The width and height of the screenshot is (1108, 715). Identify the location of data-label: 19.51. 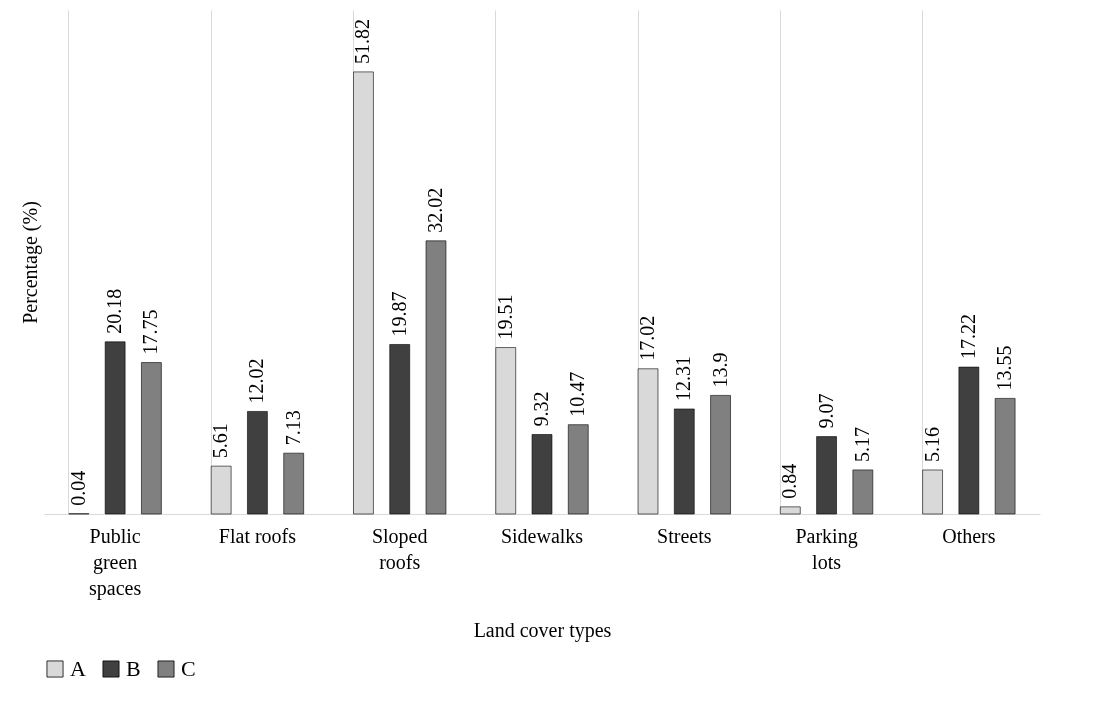
(504, 317).